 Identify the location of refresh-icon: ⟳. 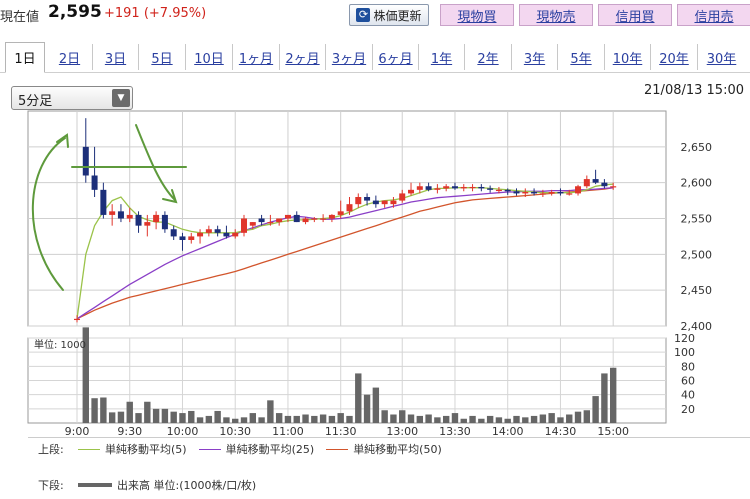
(363, 15).